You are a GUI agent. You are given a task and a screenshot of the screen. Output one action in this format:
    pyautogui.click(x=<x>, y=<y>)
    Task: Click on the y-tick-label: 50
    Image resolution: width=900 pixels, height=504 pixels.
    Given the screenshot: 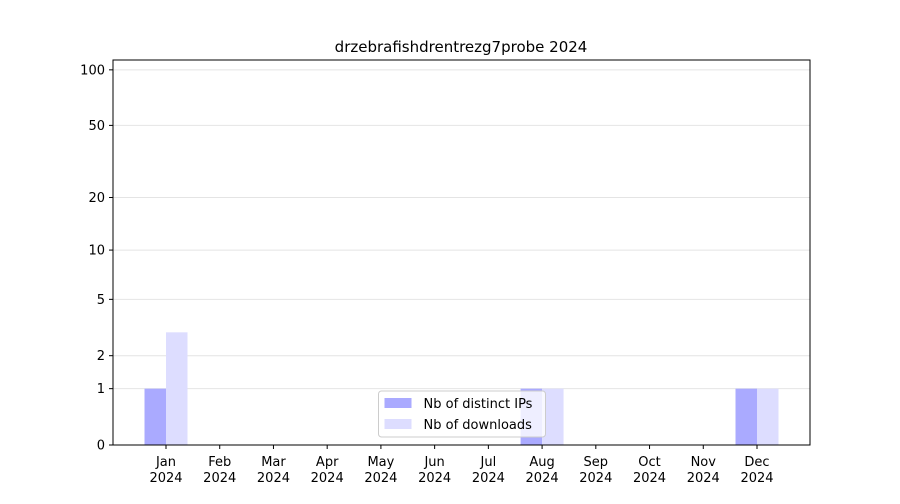 What is the action you would take?
    pyautogui.click(x=96, y=126)
    